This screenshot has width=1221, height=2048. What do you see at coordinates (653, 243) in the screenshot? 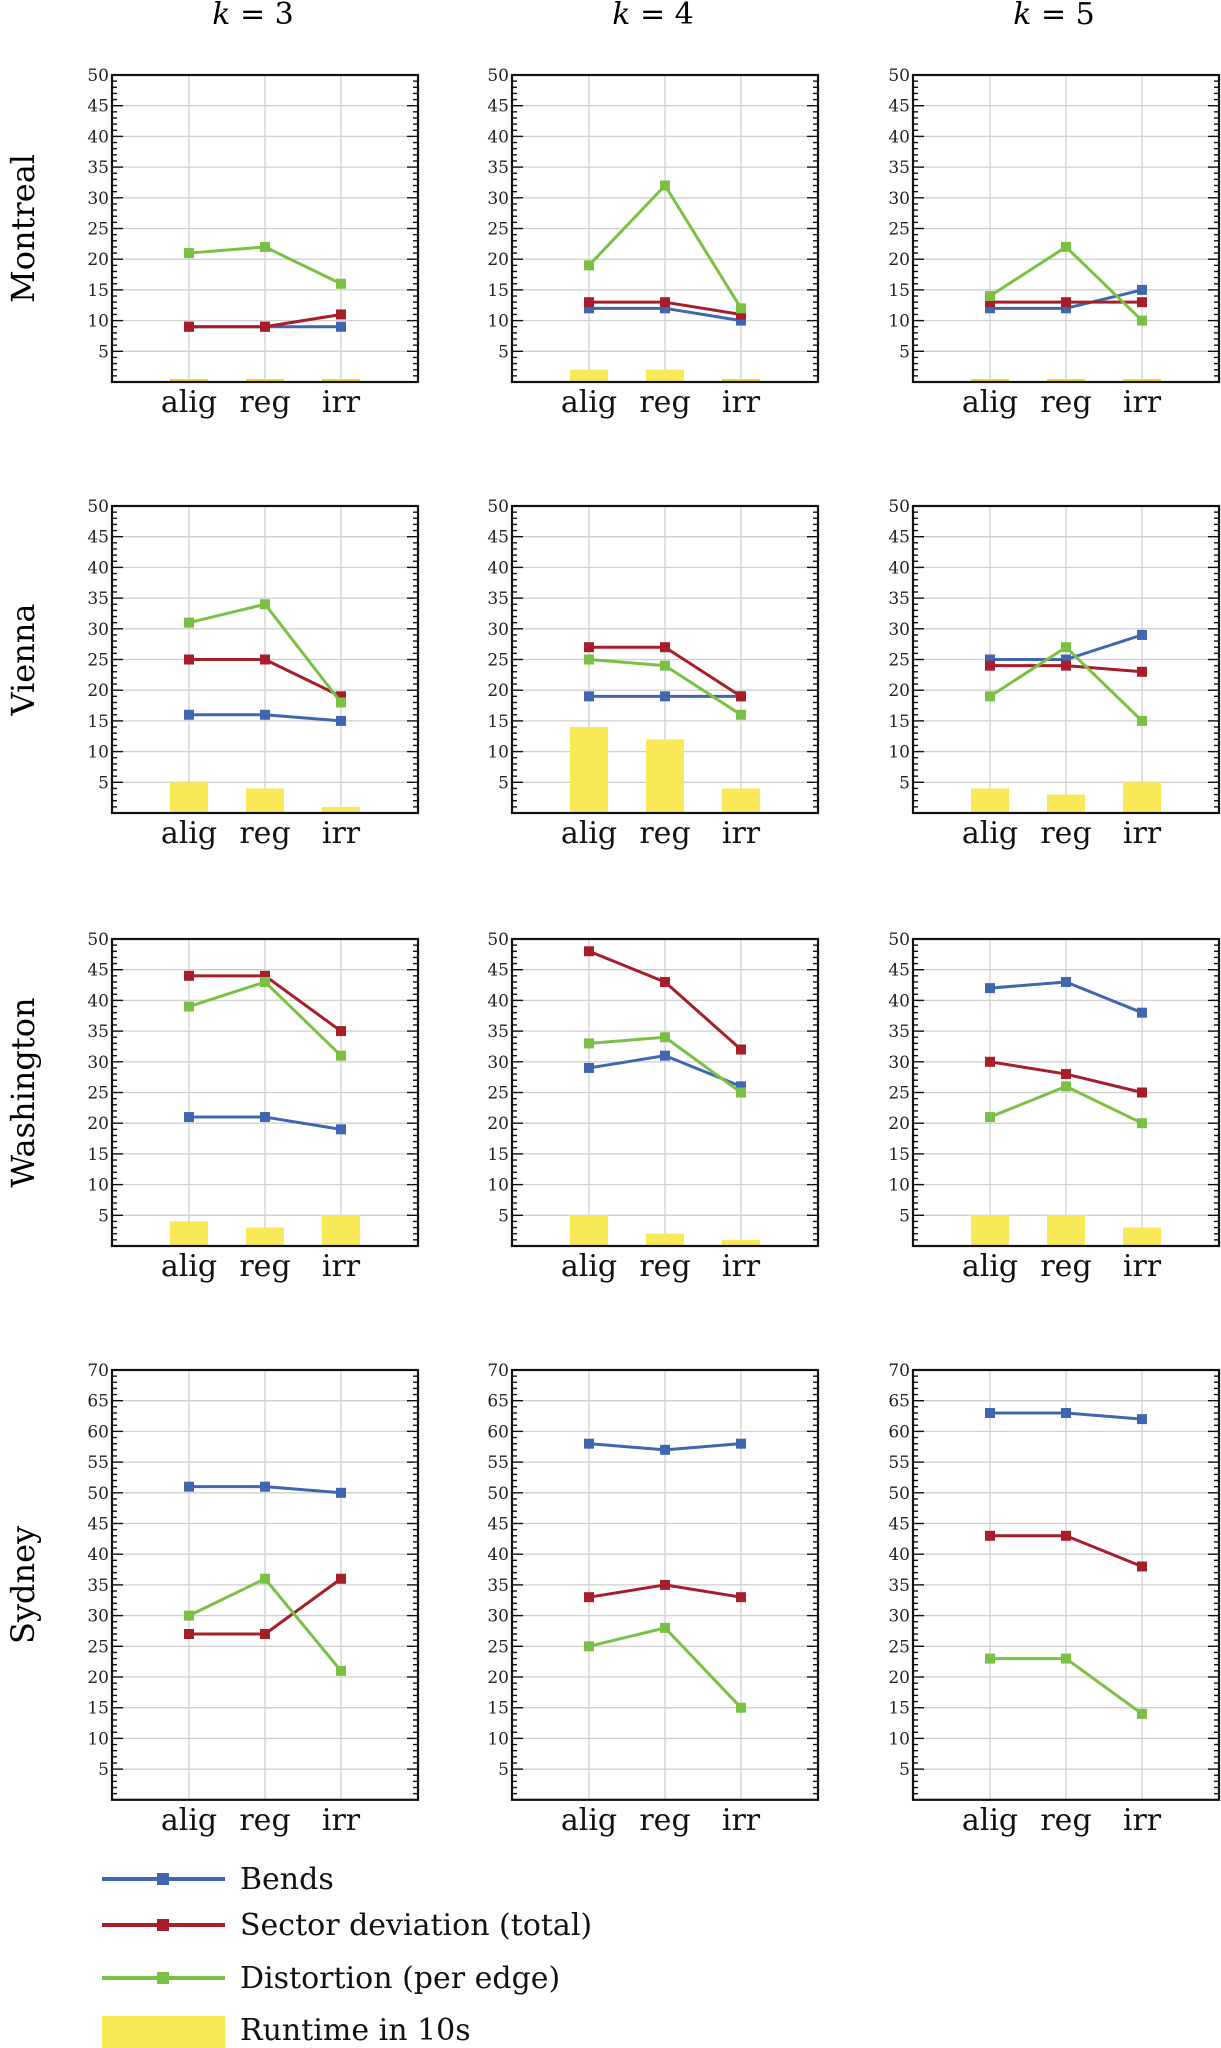
I see `panel-montreal-k4: 5 10 15 20 25 30 35 40 45 50 alig reg irr` at bounding box center [653, 243].